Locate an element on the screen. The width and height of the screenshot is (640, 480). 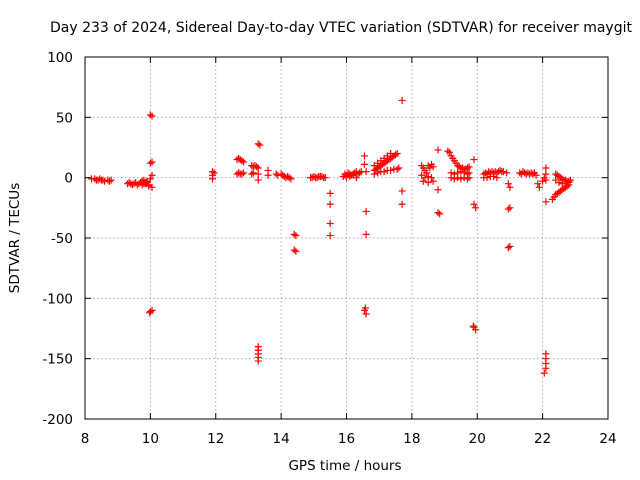
x-tick-label: 18 is located at coordinates (411, 439).